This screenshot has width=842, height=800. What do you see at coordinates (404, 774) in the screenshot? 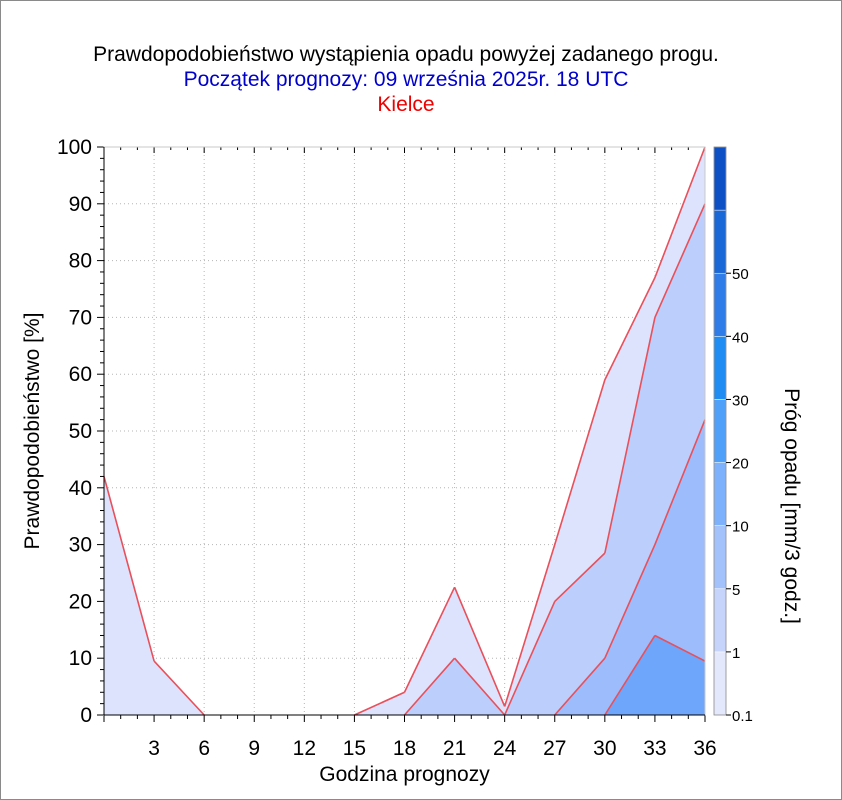
I see `x-axis-label: Godzina prognozy` at bounding box center [404, 774].